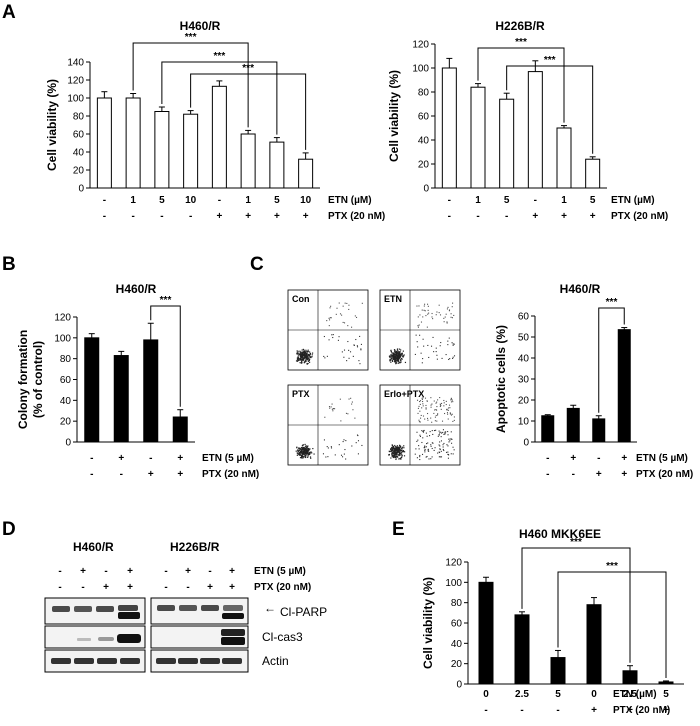 Image resolution: width=700 pixels, height=726 pixels. I want to click on y-tick-label: 100, so click(62, 338).